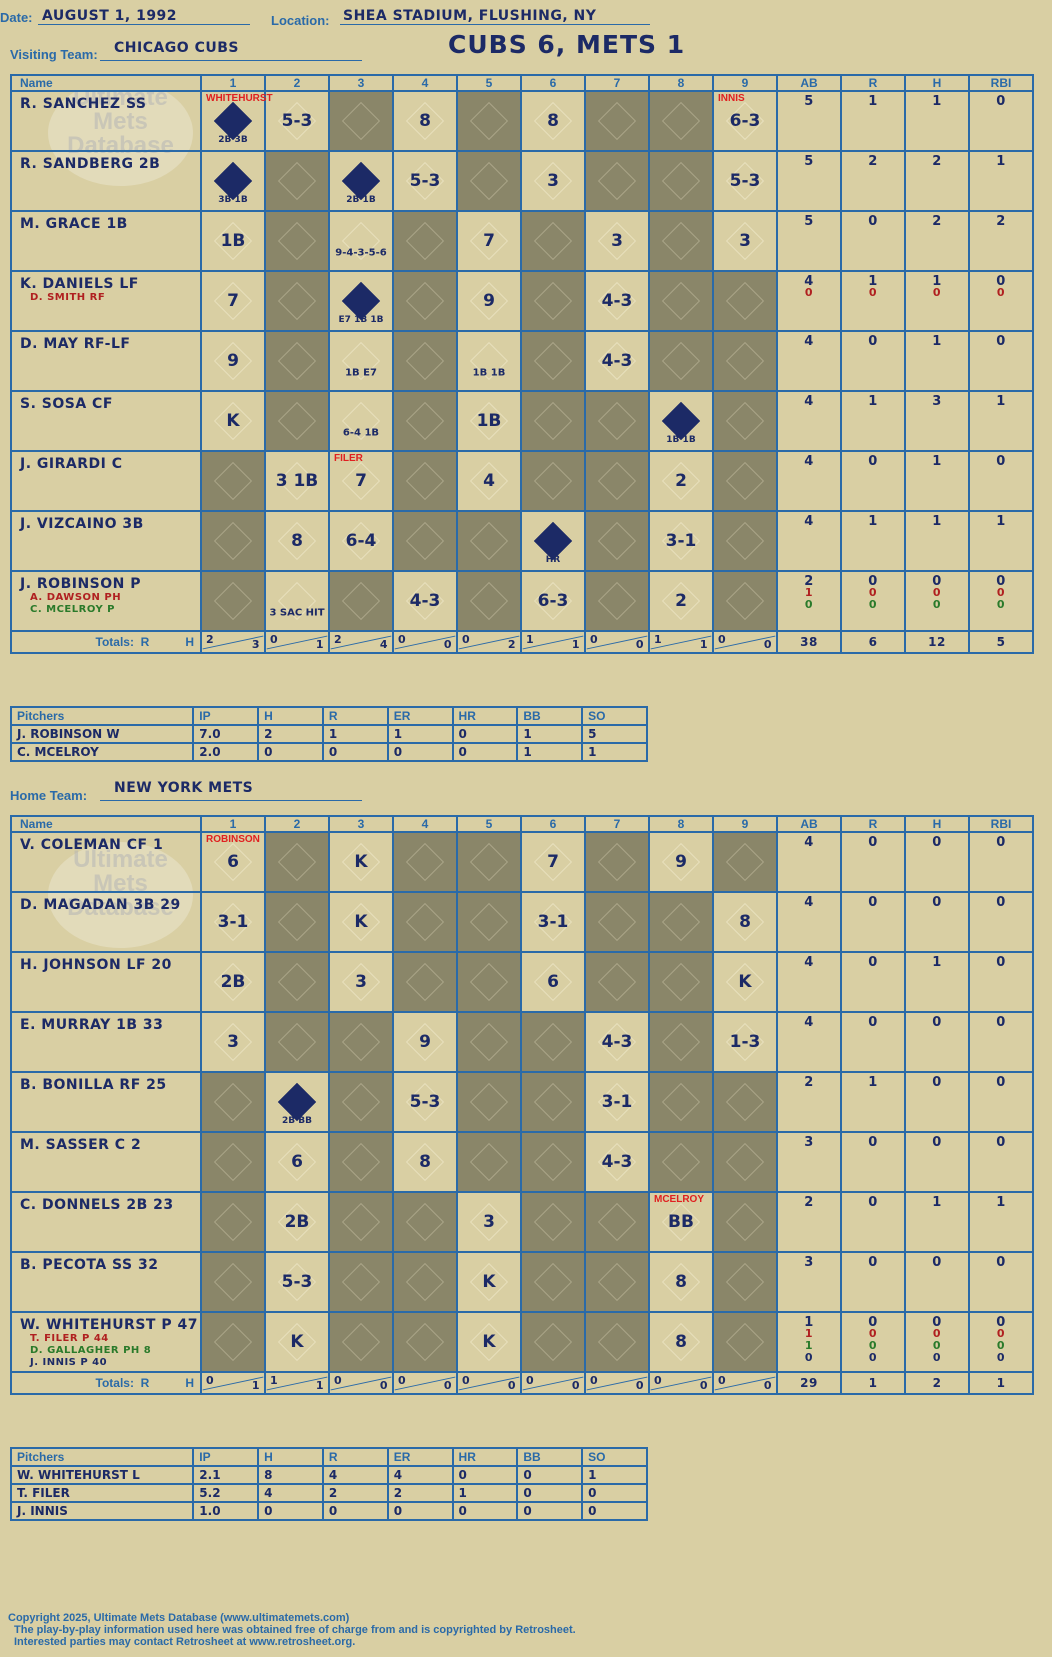 The height and width of the screenshot is (1657, 1052). I want to click on inning-5-cell: 4, so click(489, 481).